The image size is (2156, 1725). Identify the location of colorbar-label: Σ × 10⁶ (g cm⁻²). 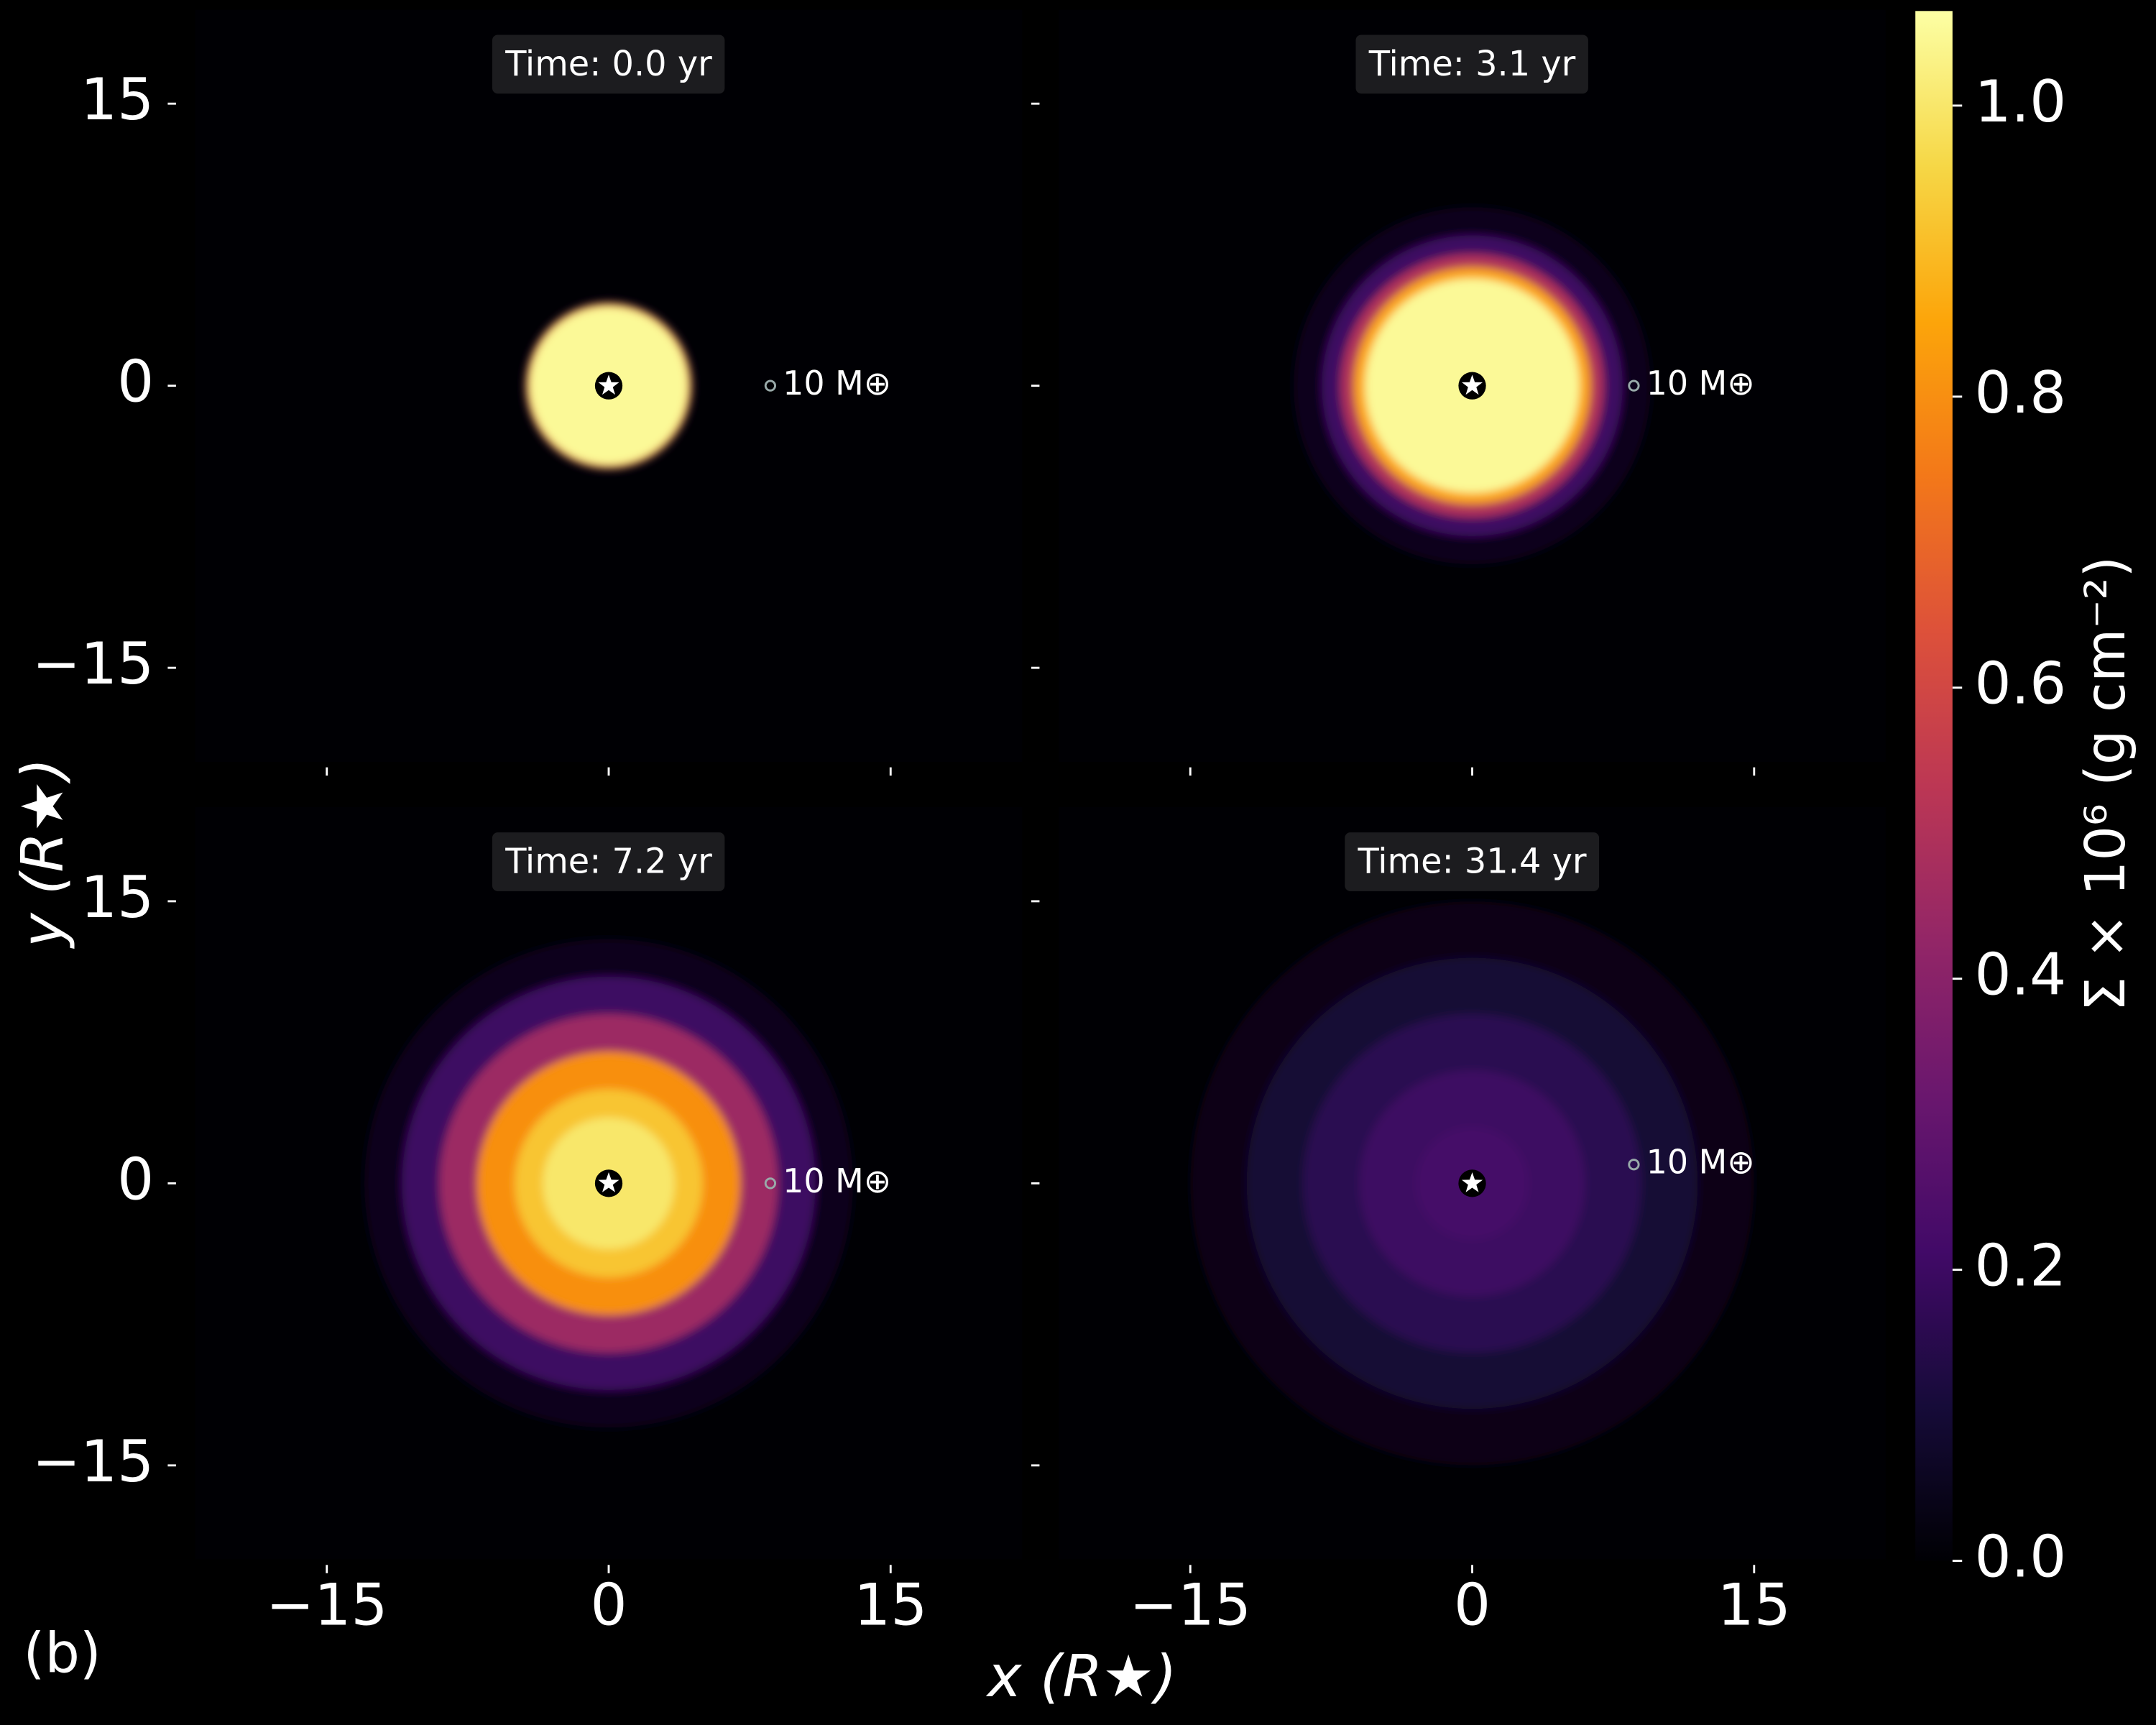
(2106, 784).